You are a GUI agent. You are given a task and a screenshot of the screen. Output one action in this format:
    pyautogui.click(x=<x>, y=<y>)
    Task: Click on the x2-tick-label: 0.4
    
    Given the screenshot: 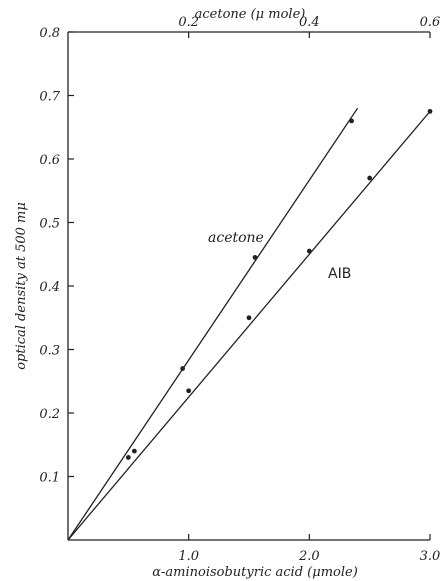 What is the action you would take?
    pyautogui.click(x=309, y=22)
    